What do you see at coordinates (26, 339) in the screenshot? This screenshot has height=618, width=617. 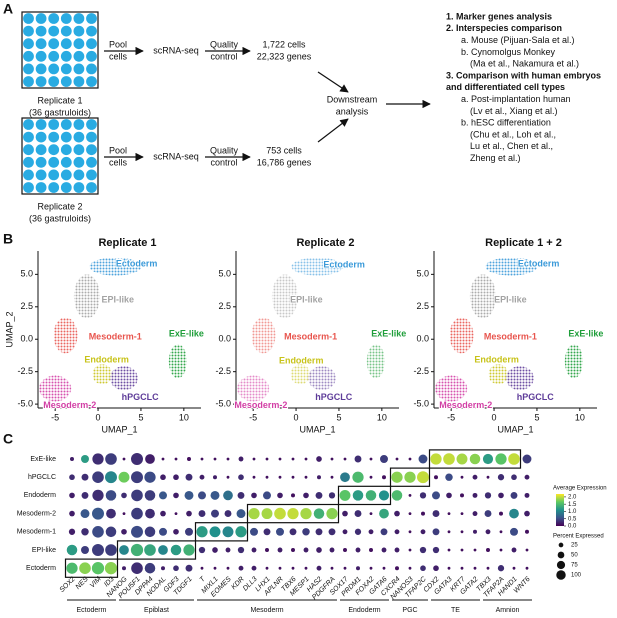 I see `y-tick-label: 0.0` at bounding box center [26, 339].